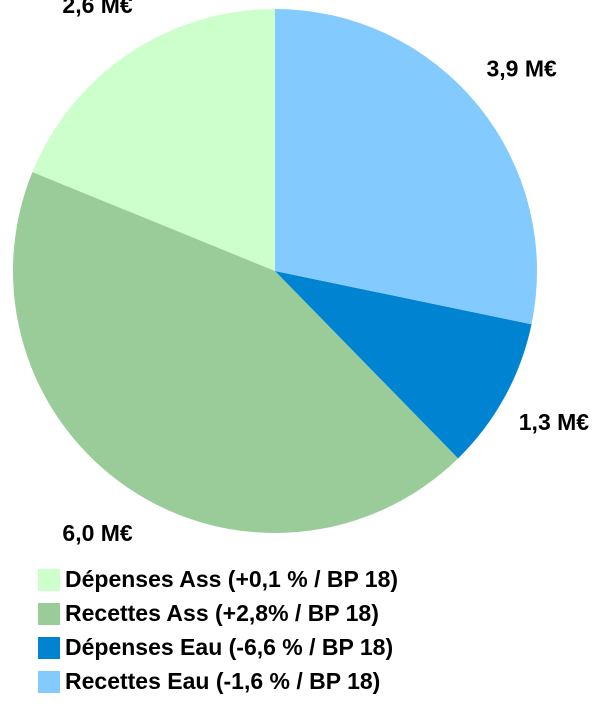 The width and height of the screenshot is (615, 710). Describe the element at coordinates (554, 422) in the screenshot. I see `data-label: 1,3 M€` at that location.